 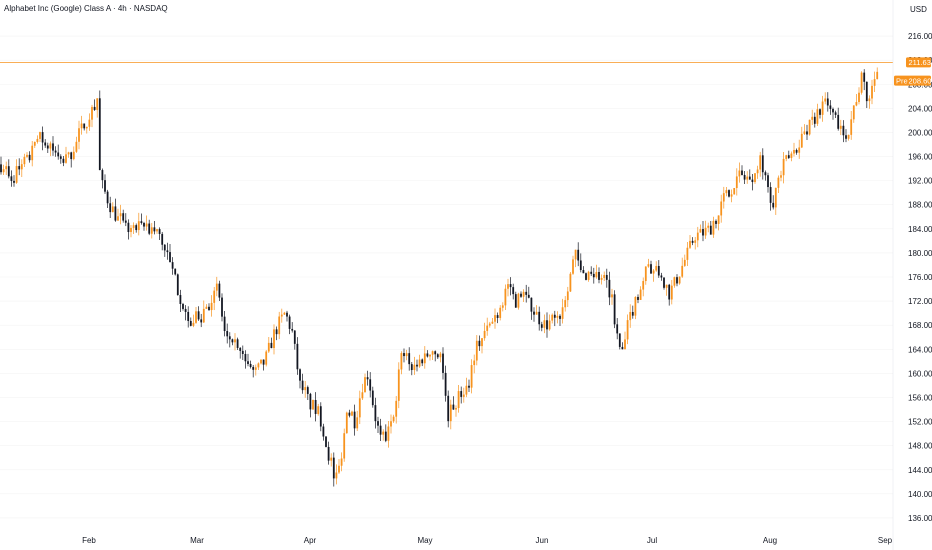 I want to click on price-tick-label: 140.00, so click(x=920, y=494).